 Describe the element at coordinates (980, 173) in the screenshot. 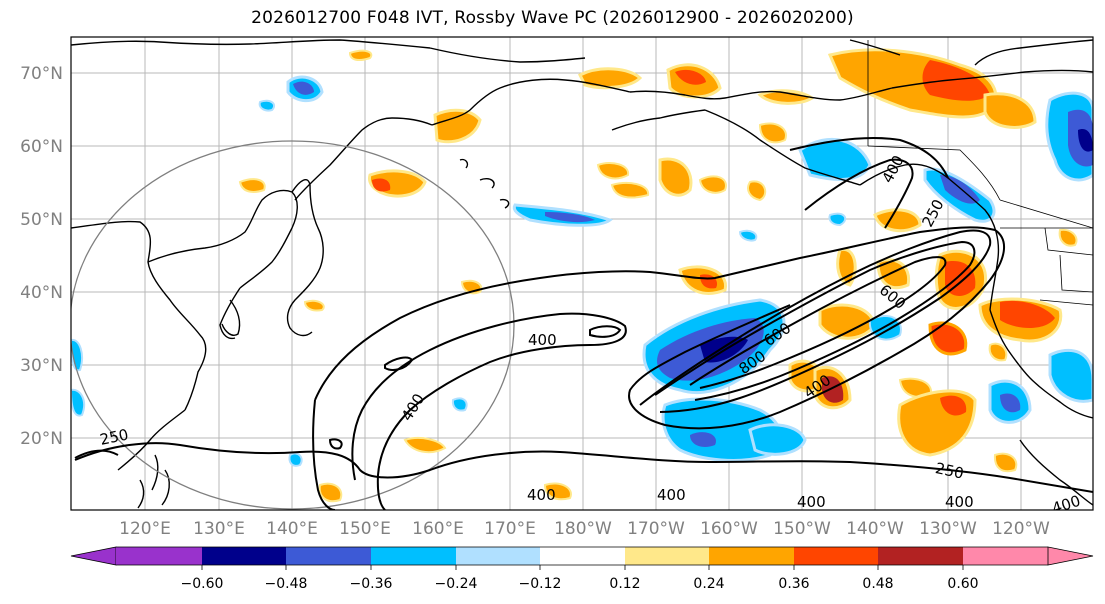

I see `political-borders` at that location.